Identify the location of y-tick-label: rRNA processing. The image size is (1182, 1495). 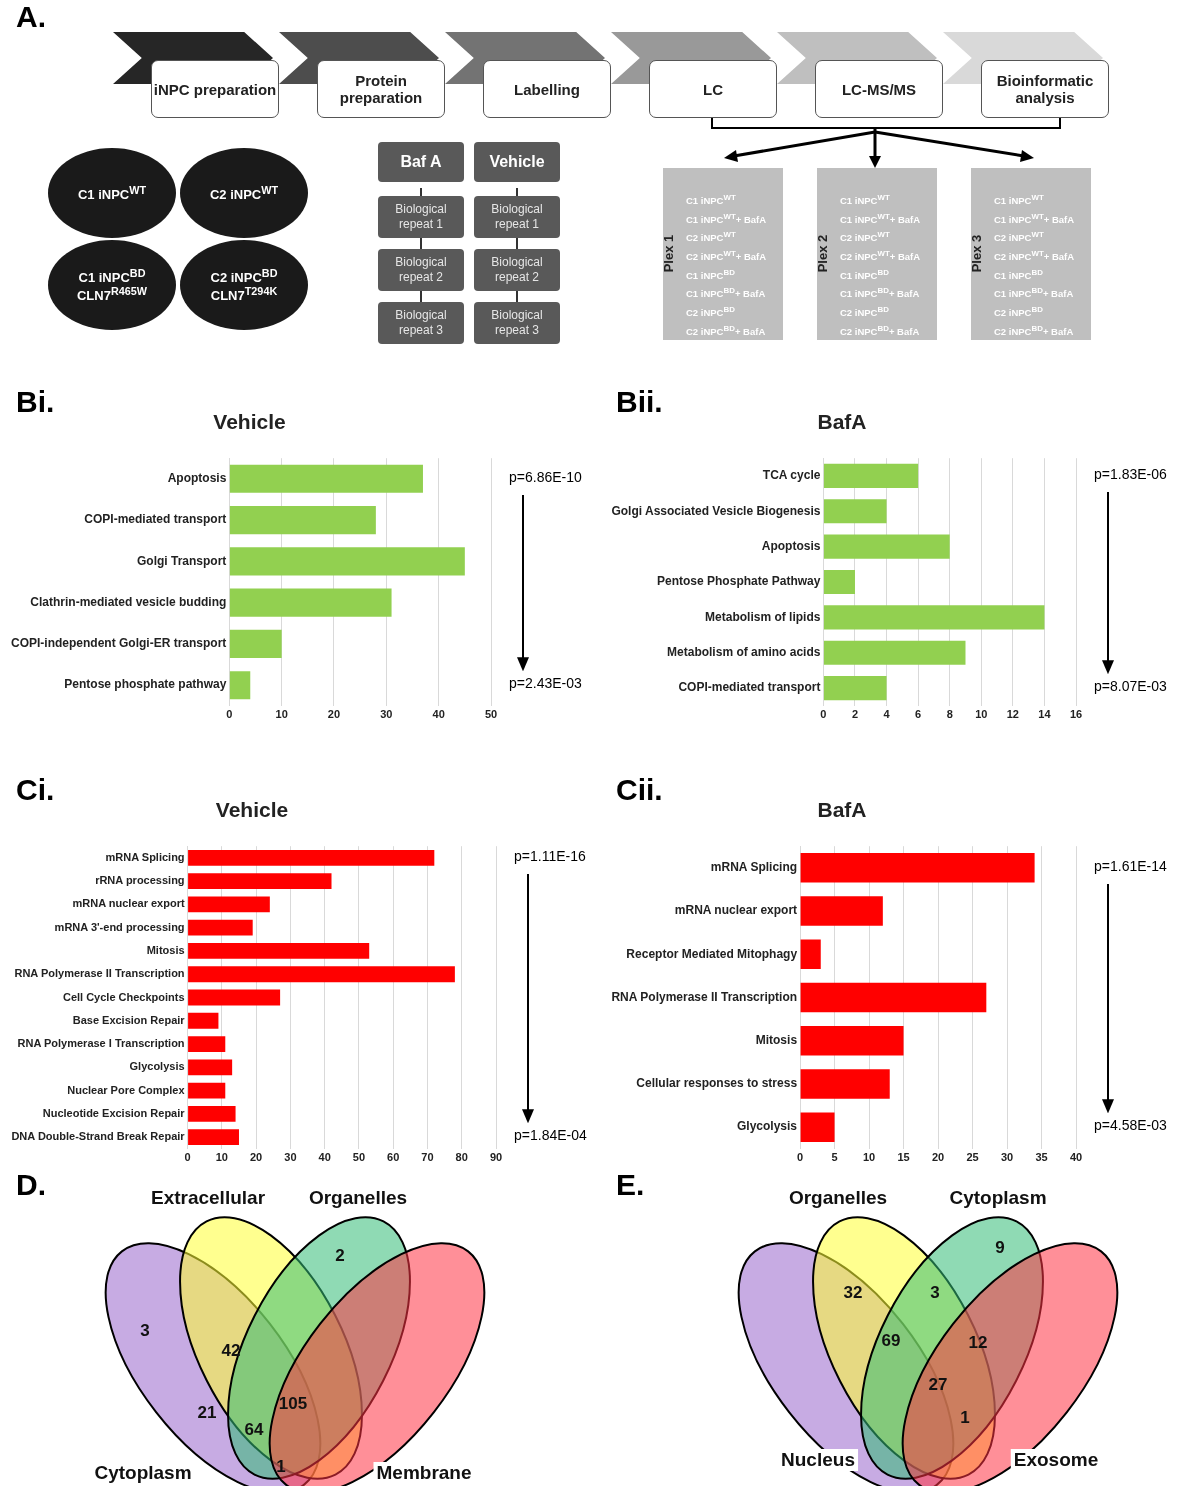
(140, 880).